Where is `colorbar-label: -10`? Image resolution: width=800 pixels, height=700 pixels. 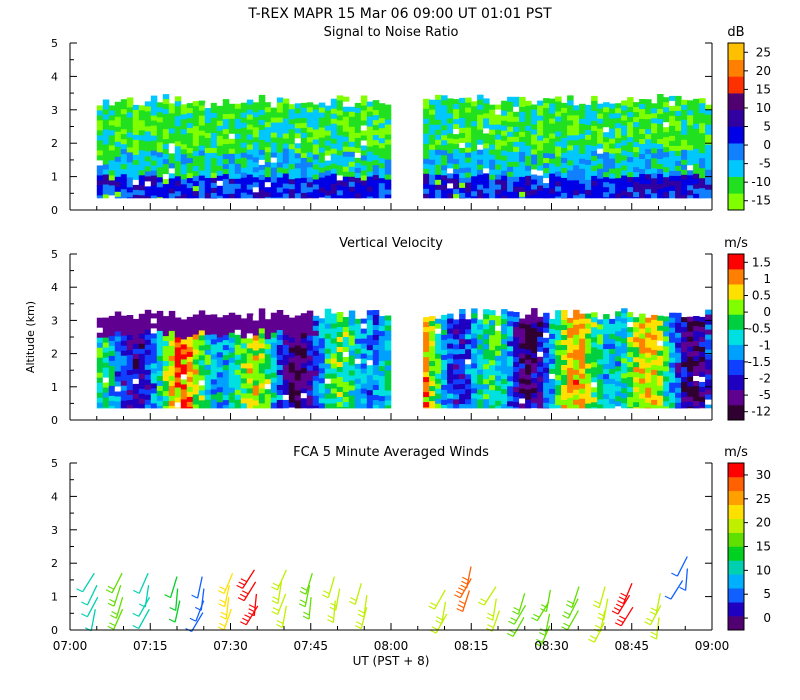 colorbar-label: -10 is located at coordinates (761, 182).